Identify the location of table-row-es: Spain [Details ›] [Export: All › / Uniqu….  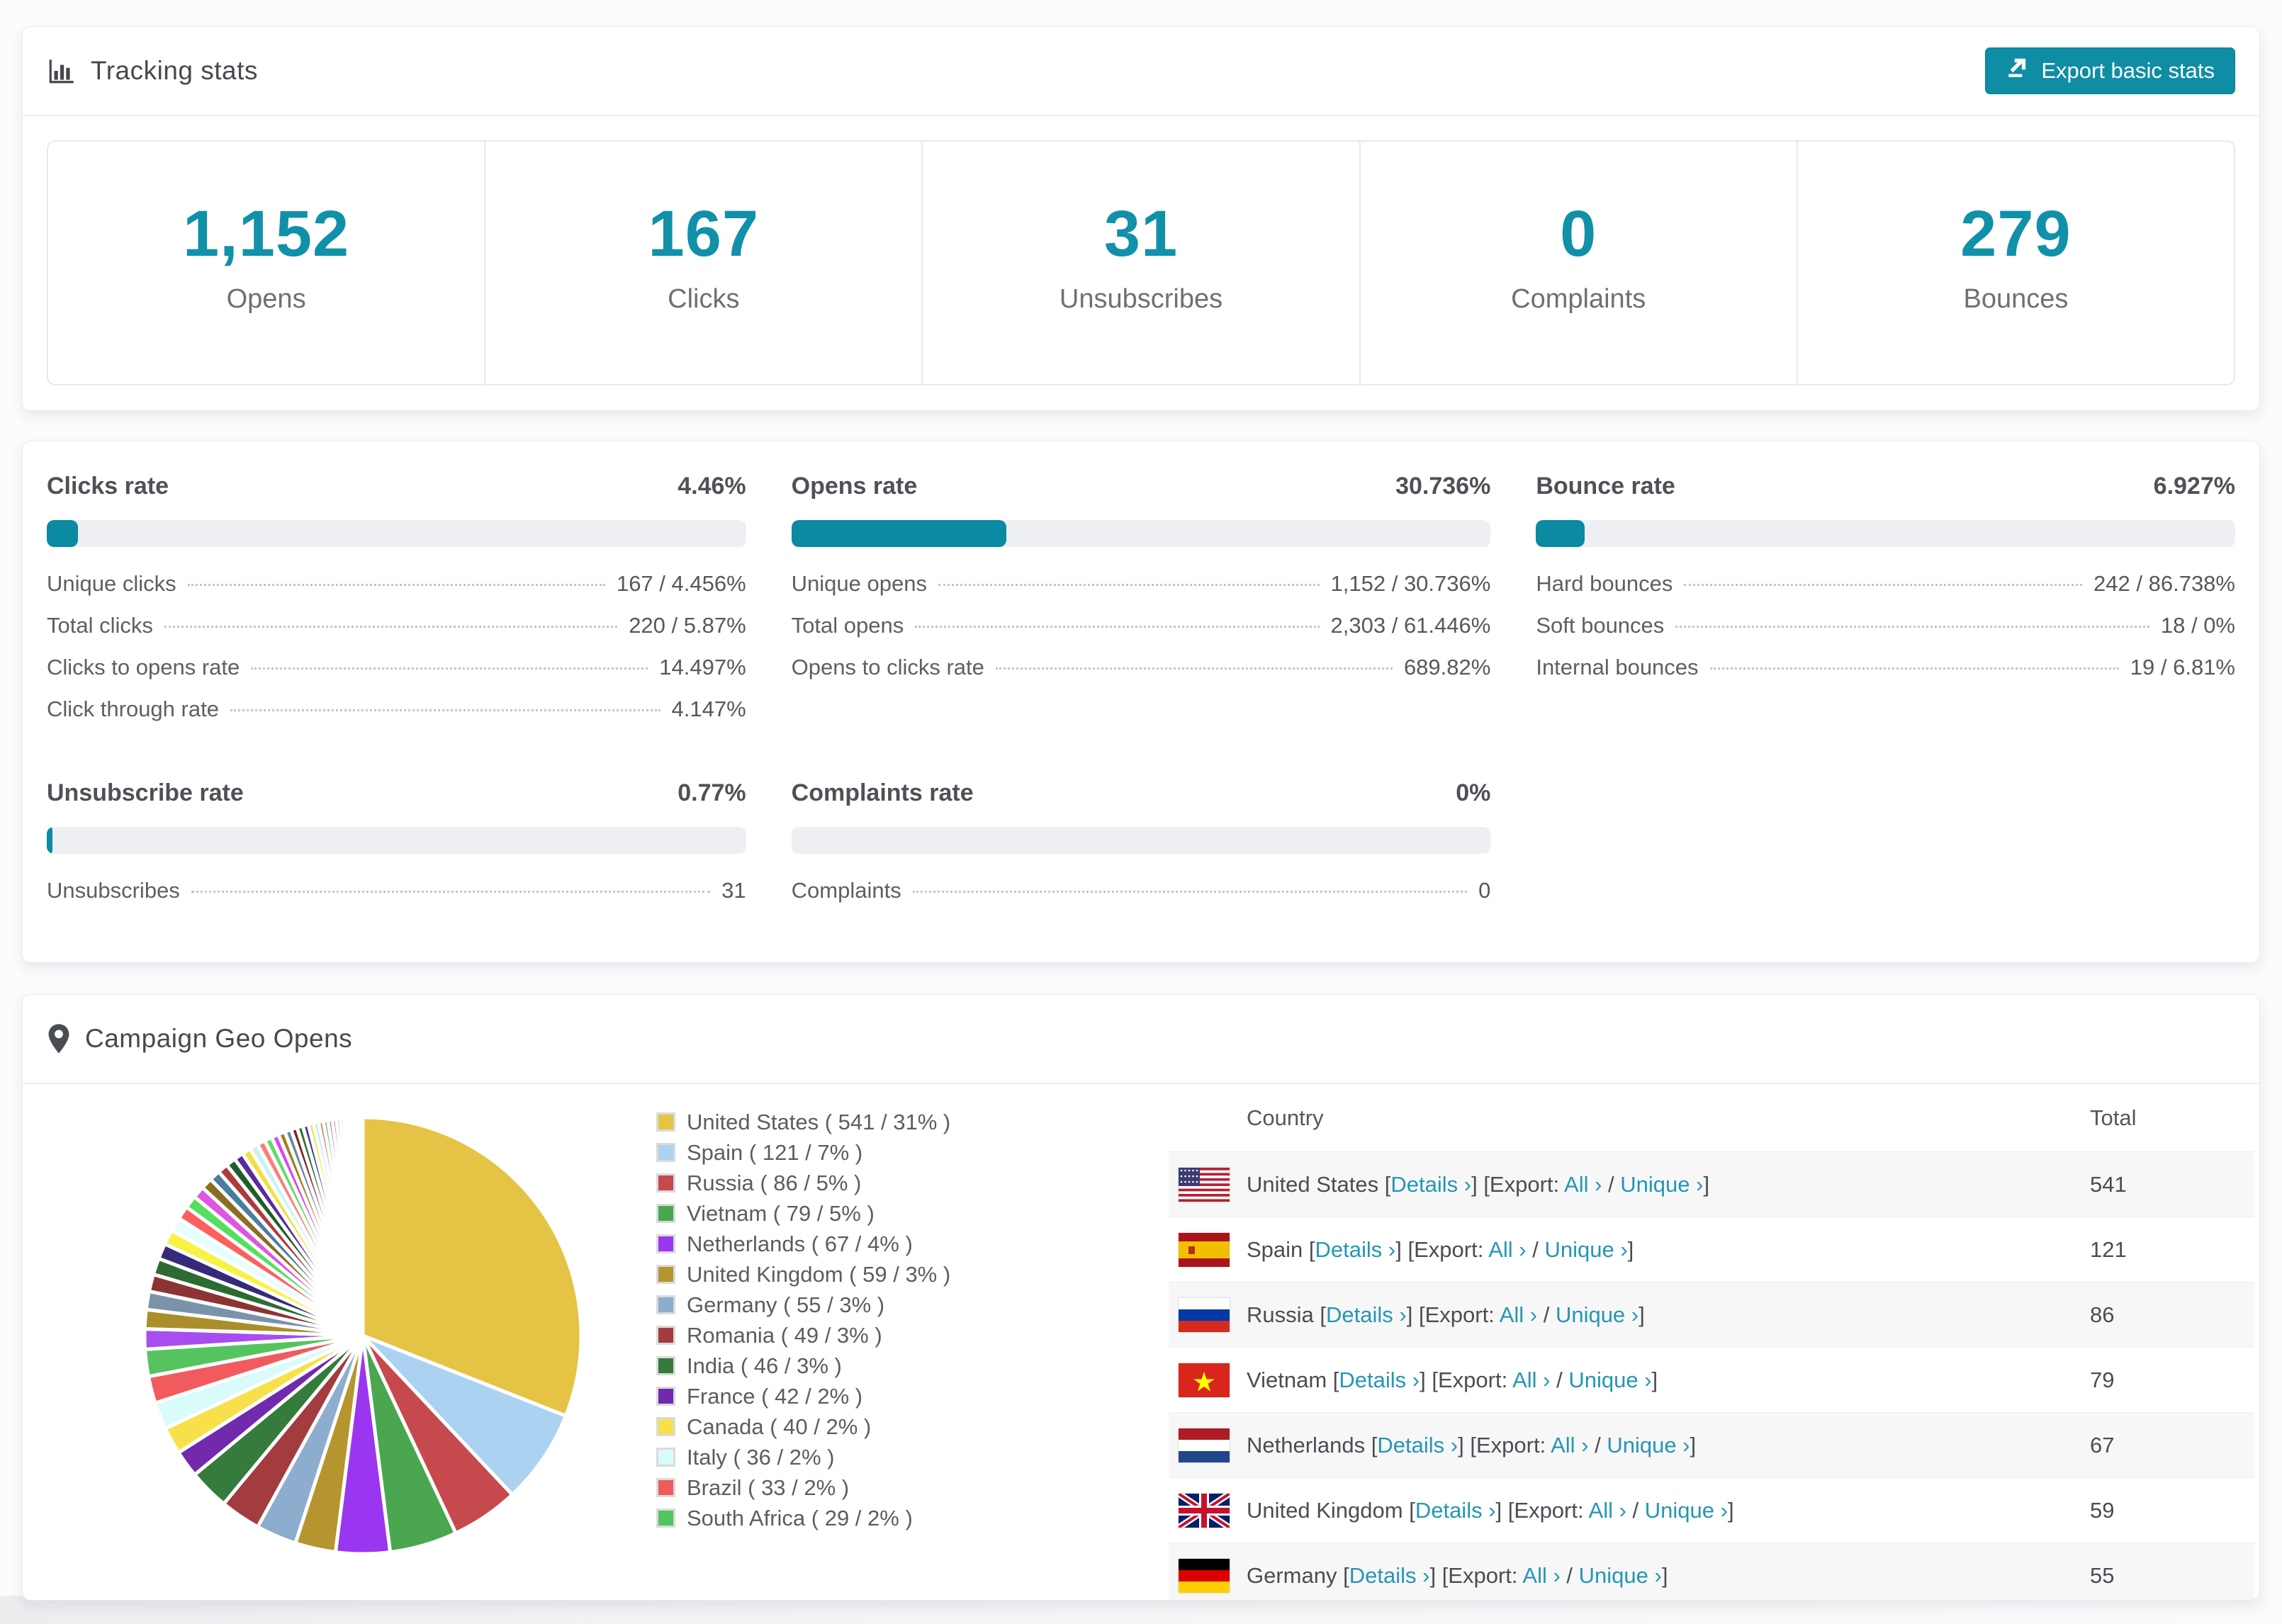
(1711, 1249).